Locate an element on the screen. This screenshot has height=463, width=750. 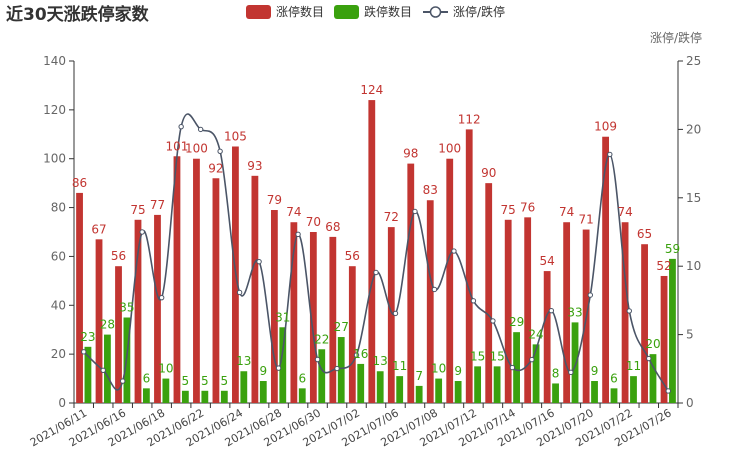
bar-down-label: 31 is located at coordinates (282, 317).